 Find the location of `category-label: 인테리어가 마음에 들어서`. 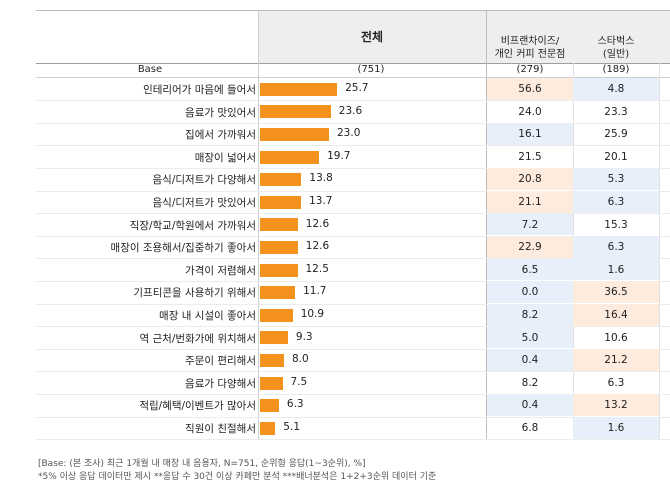

category-label: 인테리어가 마음에 들어서 is located at coordinates (199, 90).